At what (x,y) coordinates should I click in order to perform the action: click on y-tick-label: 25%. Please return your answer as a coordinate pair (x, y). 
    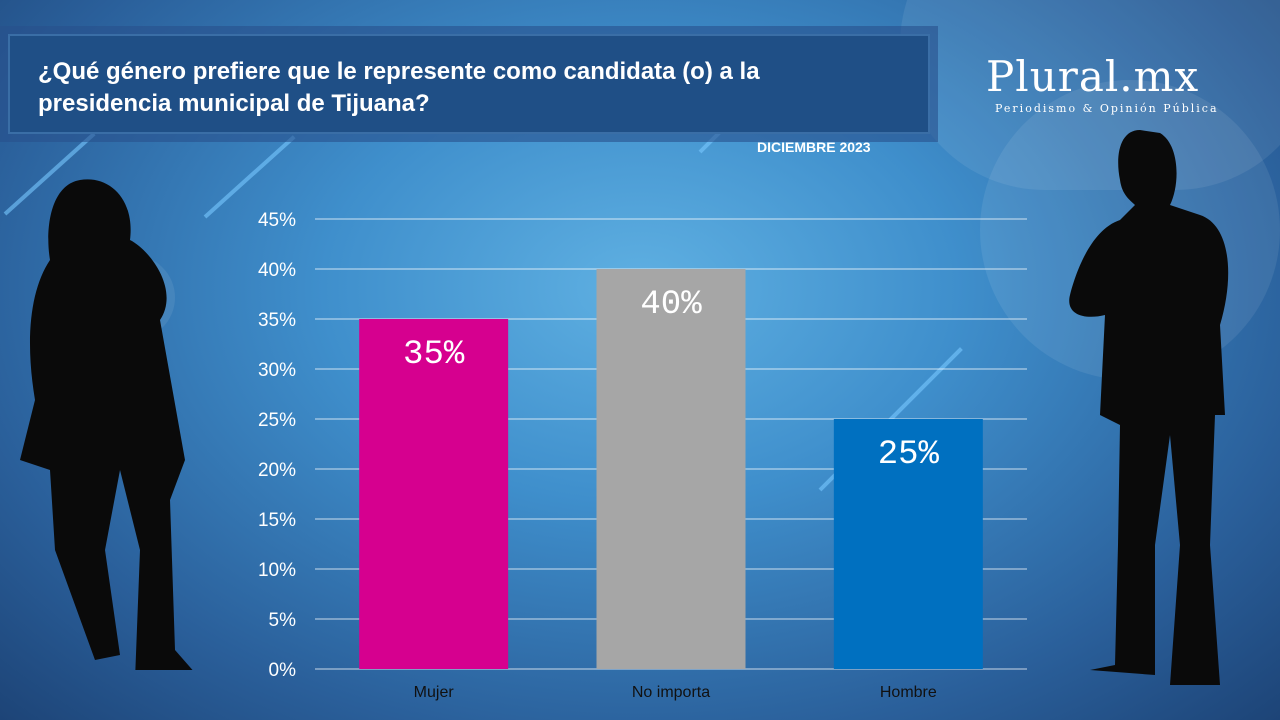
    Looking at the image, I should click on (277, 420).